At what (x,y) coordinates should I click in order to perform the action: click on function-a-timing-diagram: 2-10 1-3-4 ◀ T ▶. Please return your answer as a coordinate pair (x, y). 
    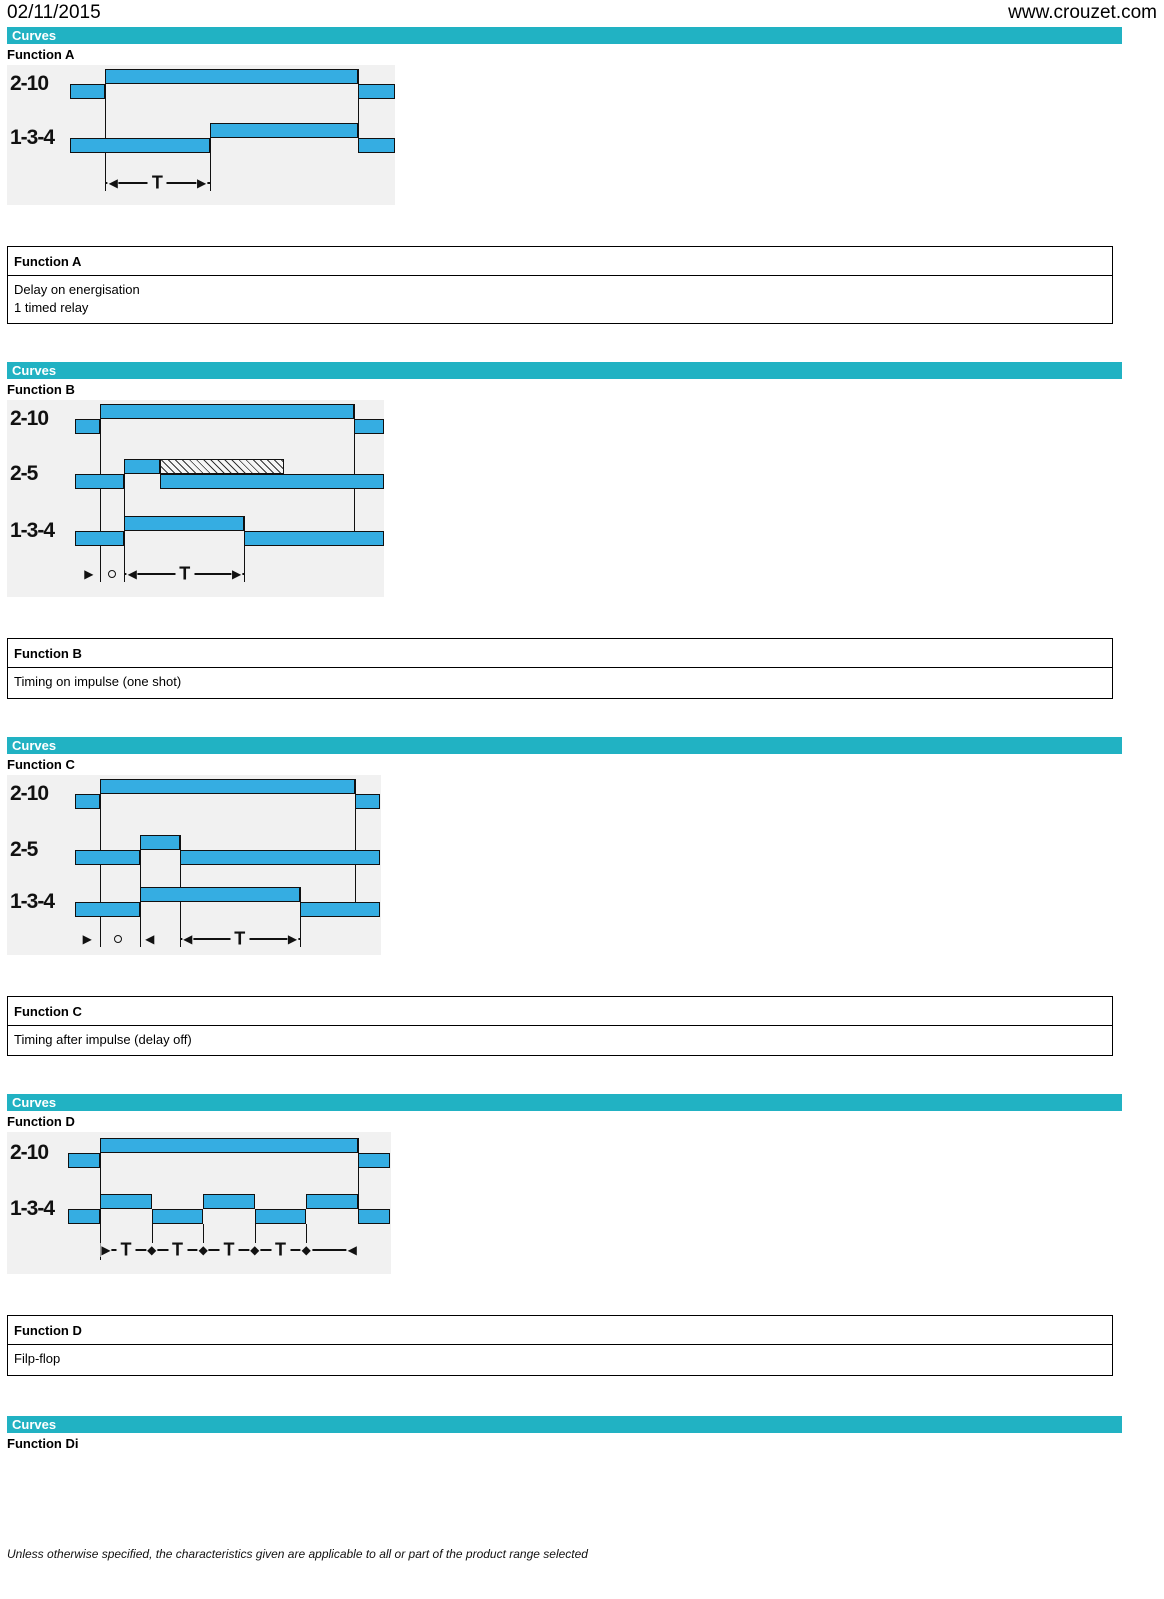
    Looking at the image, I should click on (201, 135).